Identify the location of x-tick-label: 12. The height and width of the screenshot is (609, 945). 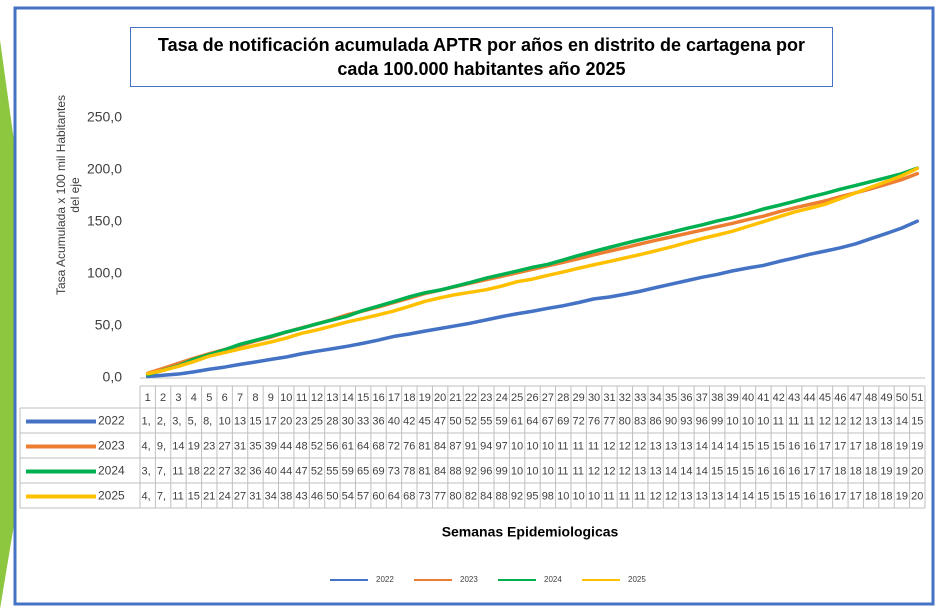
(317, 398).